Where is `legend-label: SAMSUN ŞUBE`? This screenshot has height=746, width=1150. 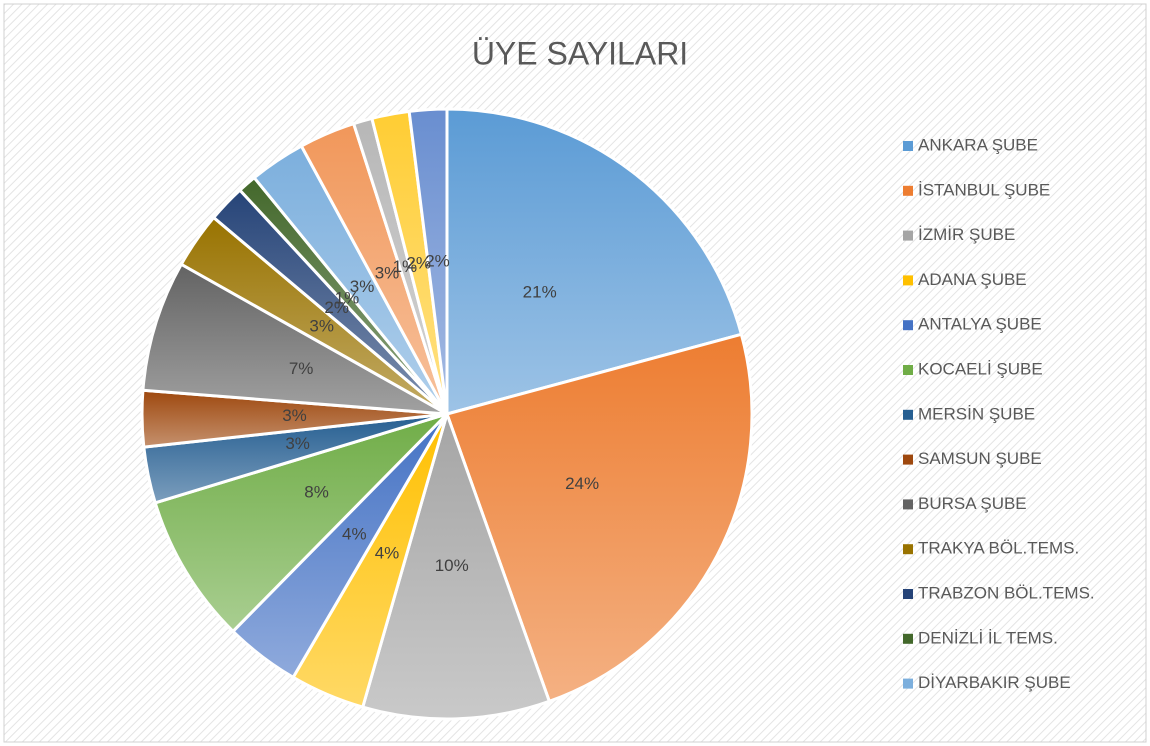
legend-label: SAMSUN ŞUBE is located at coordinates (980, 458).